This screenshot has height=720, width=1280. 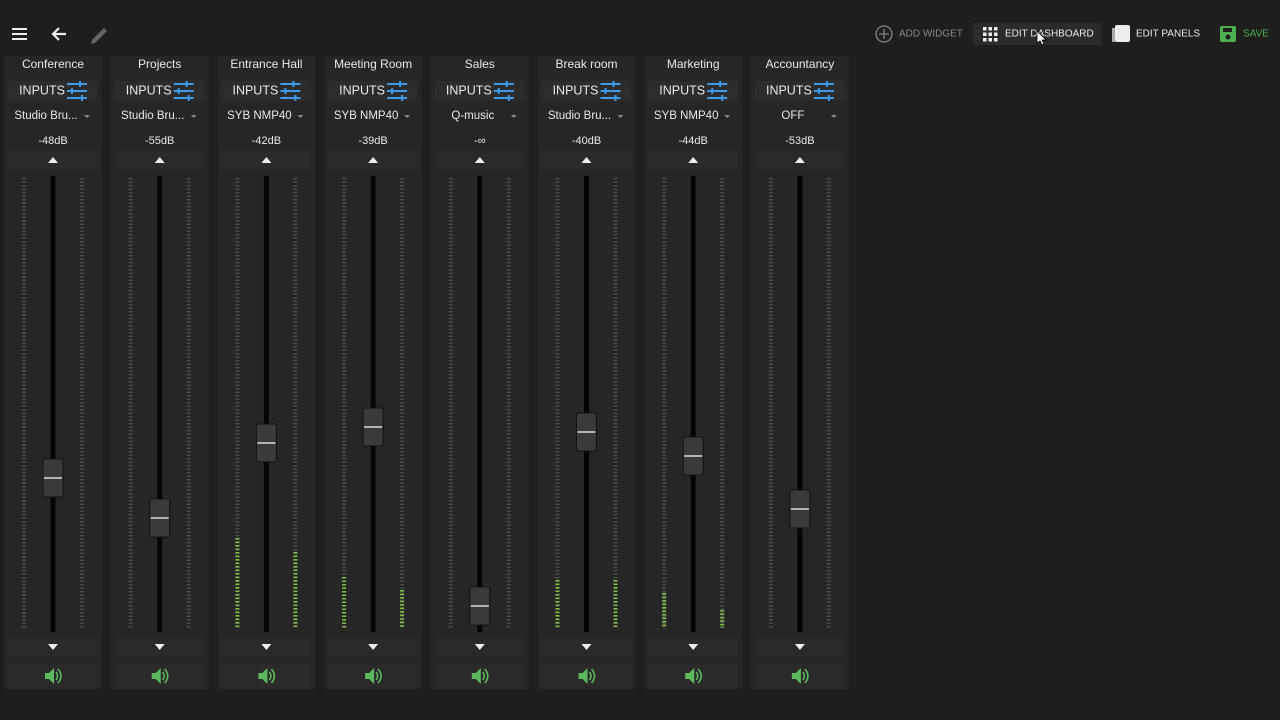 What do you see at coordinates (586, 141) in the screenshot?
I see `level-label: -40dB` at bounding box center [586, 141].